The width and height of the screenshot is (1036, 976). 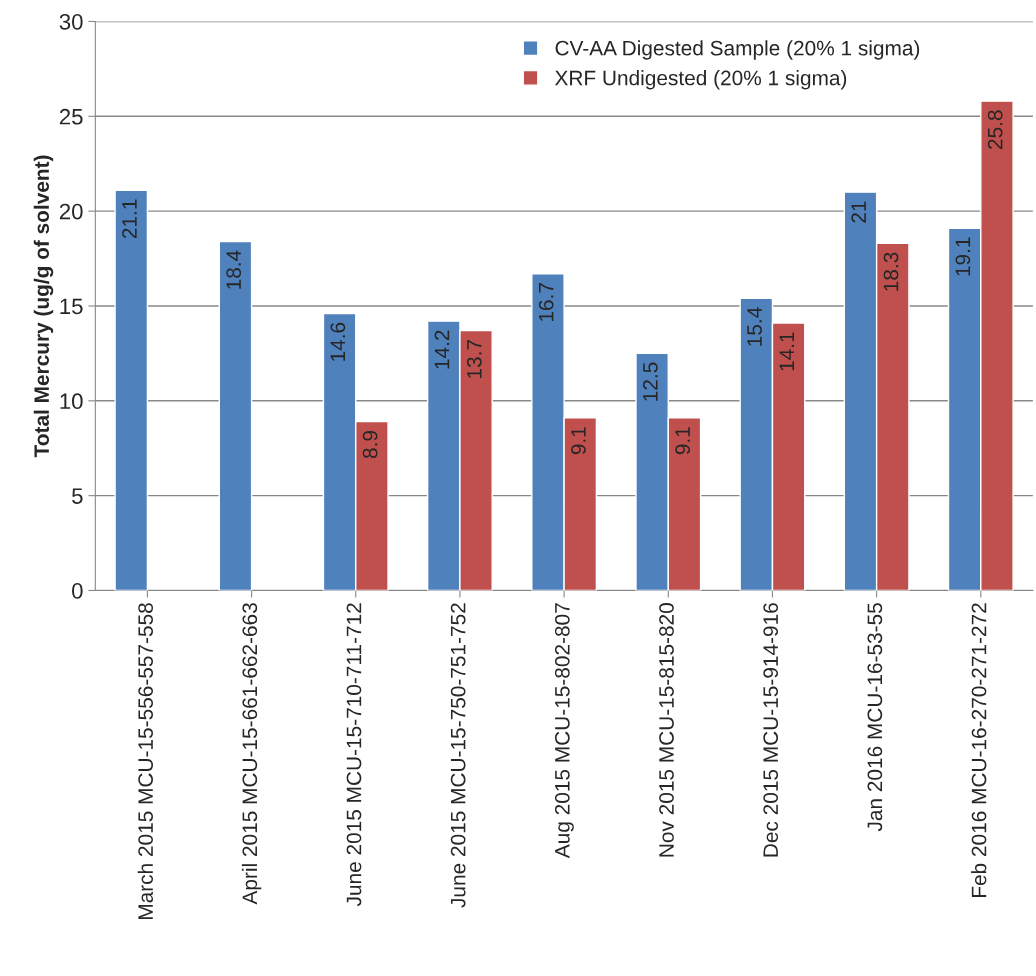 I want to click on data-label: 15.4, so click(x=754, y=326).